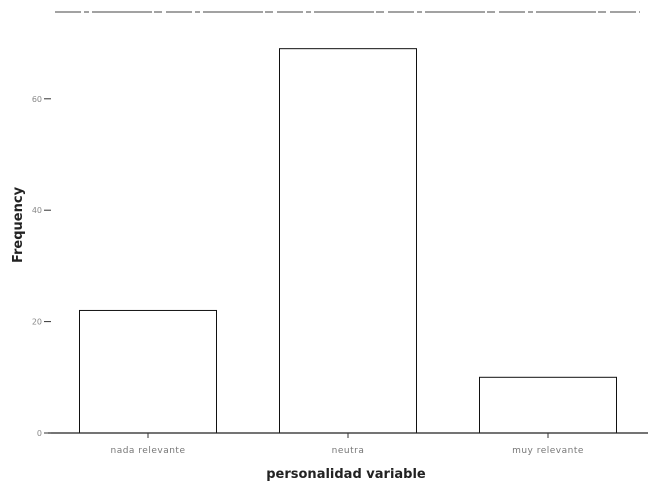 The width and height of the screenshot is (652, 493). Describe the element at coordinates (548, 451) in the screenshot. I see `x-tick-label: muy relevante` at that location.